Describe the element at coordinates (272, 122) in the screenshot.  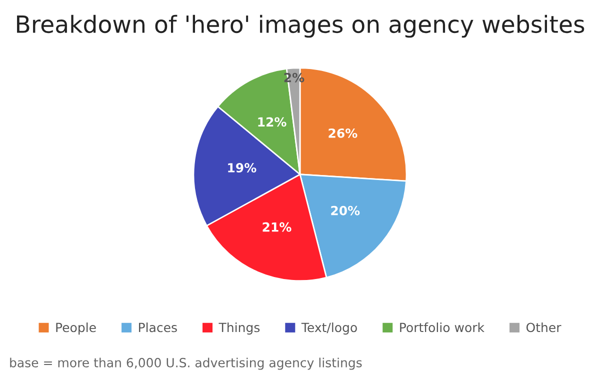
I see `data-label: 12%` at that location.